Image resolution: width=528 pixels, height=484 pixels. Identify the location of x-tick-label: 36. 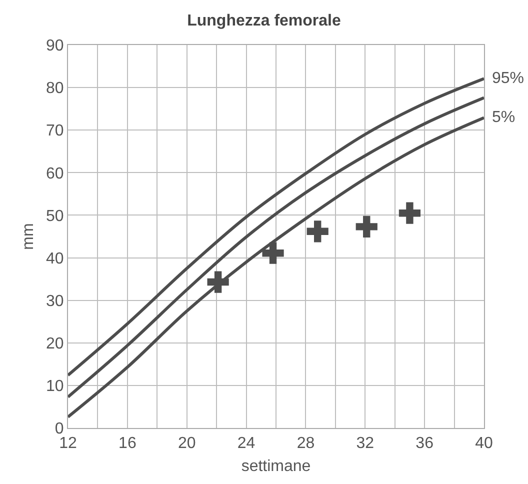
(425, 443).